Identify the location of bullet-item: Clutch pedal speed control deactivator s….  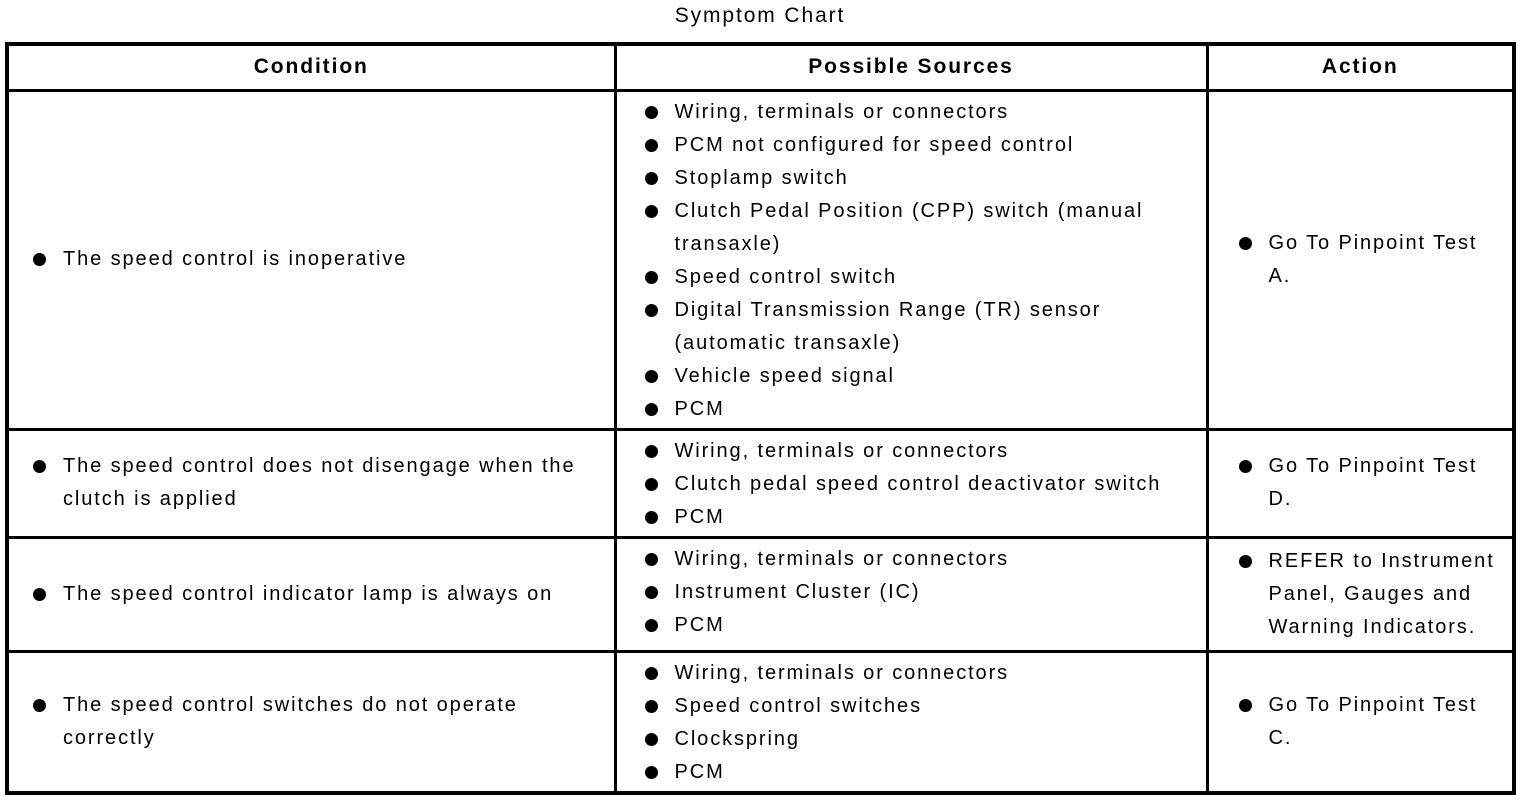
(922, 484).